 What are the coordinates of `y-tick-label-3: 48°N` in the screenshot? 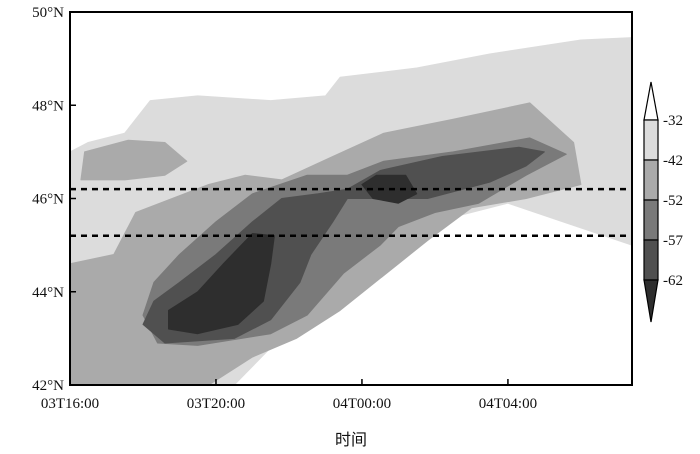 It's located at (48, 106).